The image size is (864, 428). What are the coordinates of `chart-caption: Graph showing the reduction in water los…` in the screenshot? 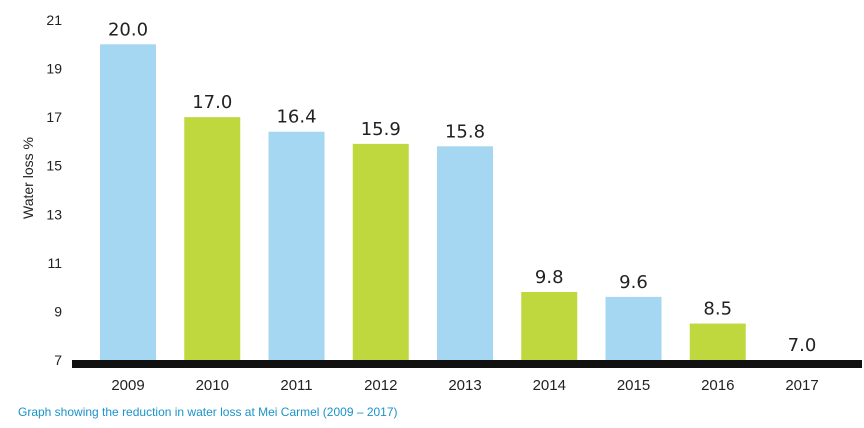 It's located at (208, 412).